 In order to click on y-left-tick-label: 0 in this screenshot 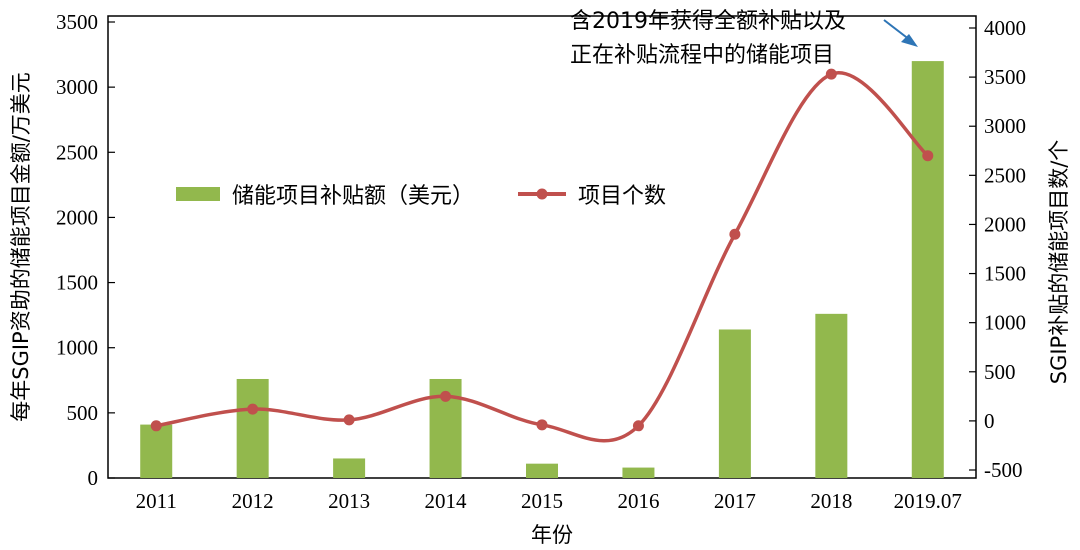, I will do `click(93, 478)`.